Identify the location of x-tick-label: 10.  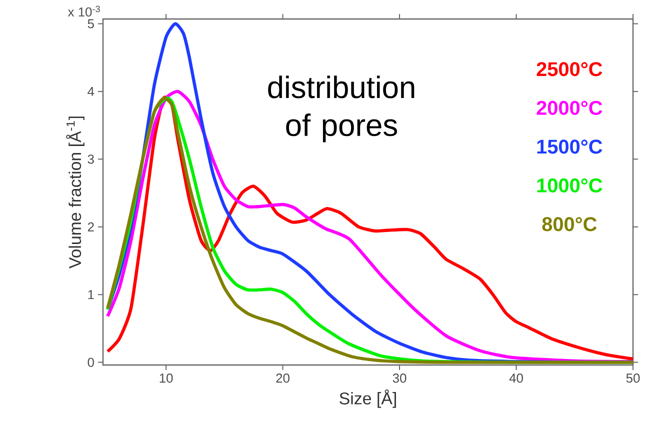
(166, 378).